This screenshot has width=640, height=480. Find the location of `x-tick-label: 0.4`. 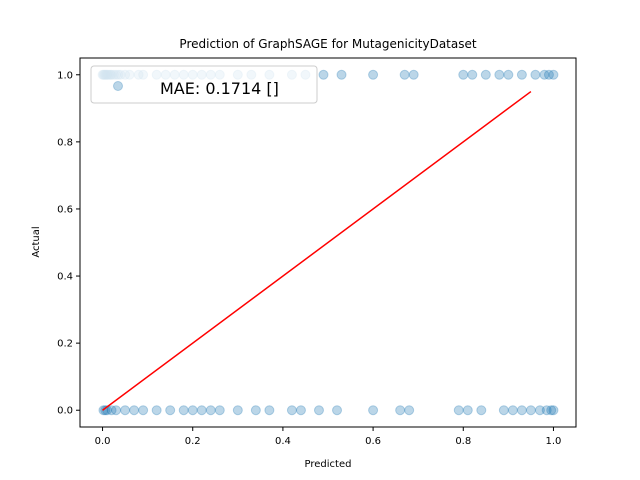

x-tick-label: 0.4 is located at coordinates (283, 441).